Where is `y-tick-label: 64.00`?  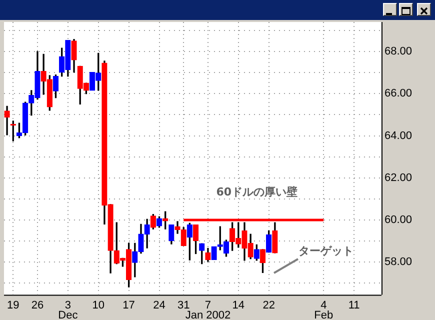 y-tick-label: 64.00 is located at coordinates (398, 136).